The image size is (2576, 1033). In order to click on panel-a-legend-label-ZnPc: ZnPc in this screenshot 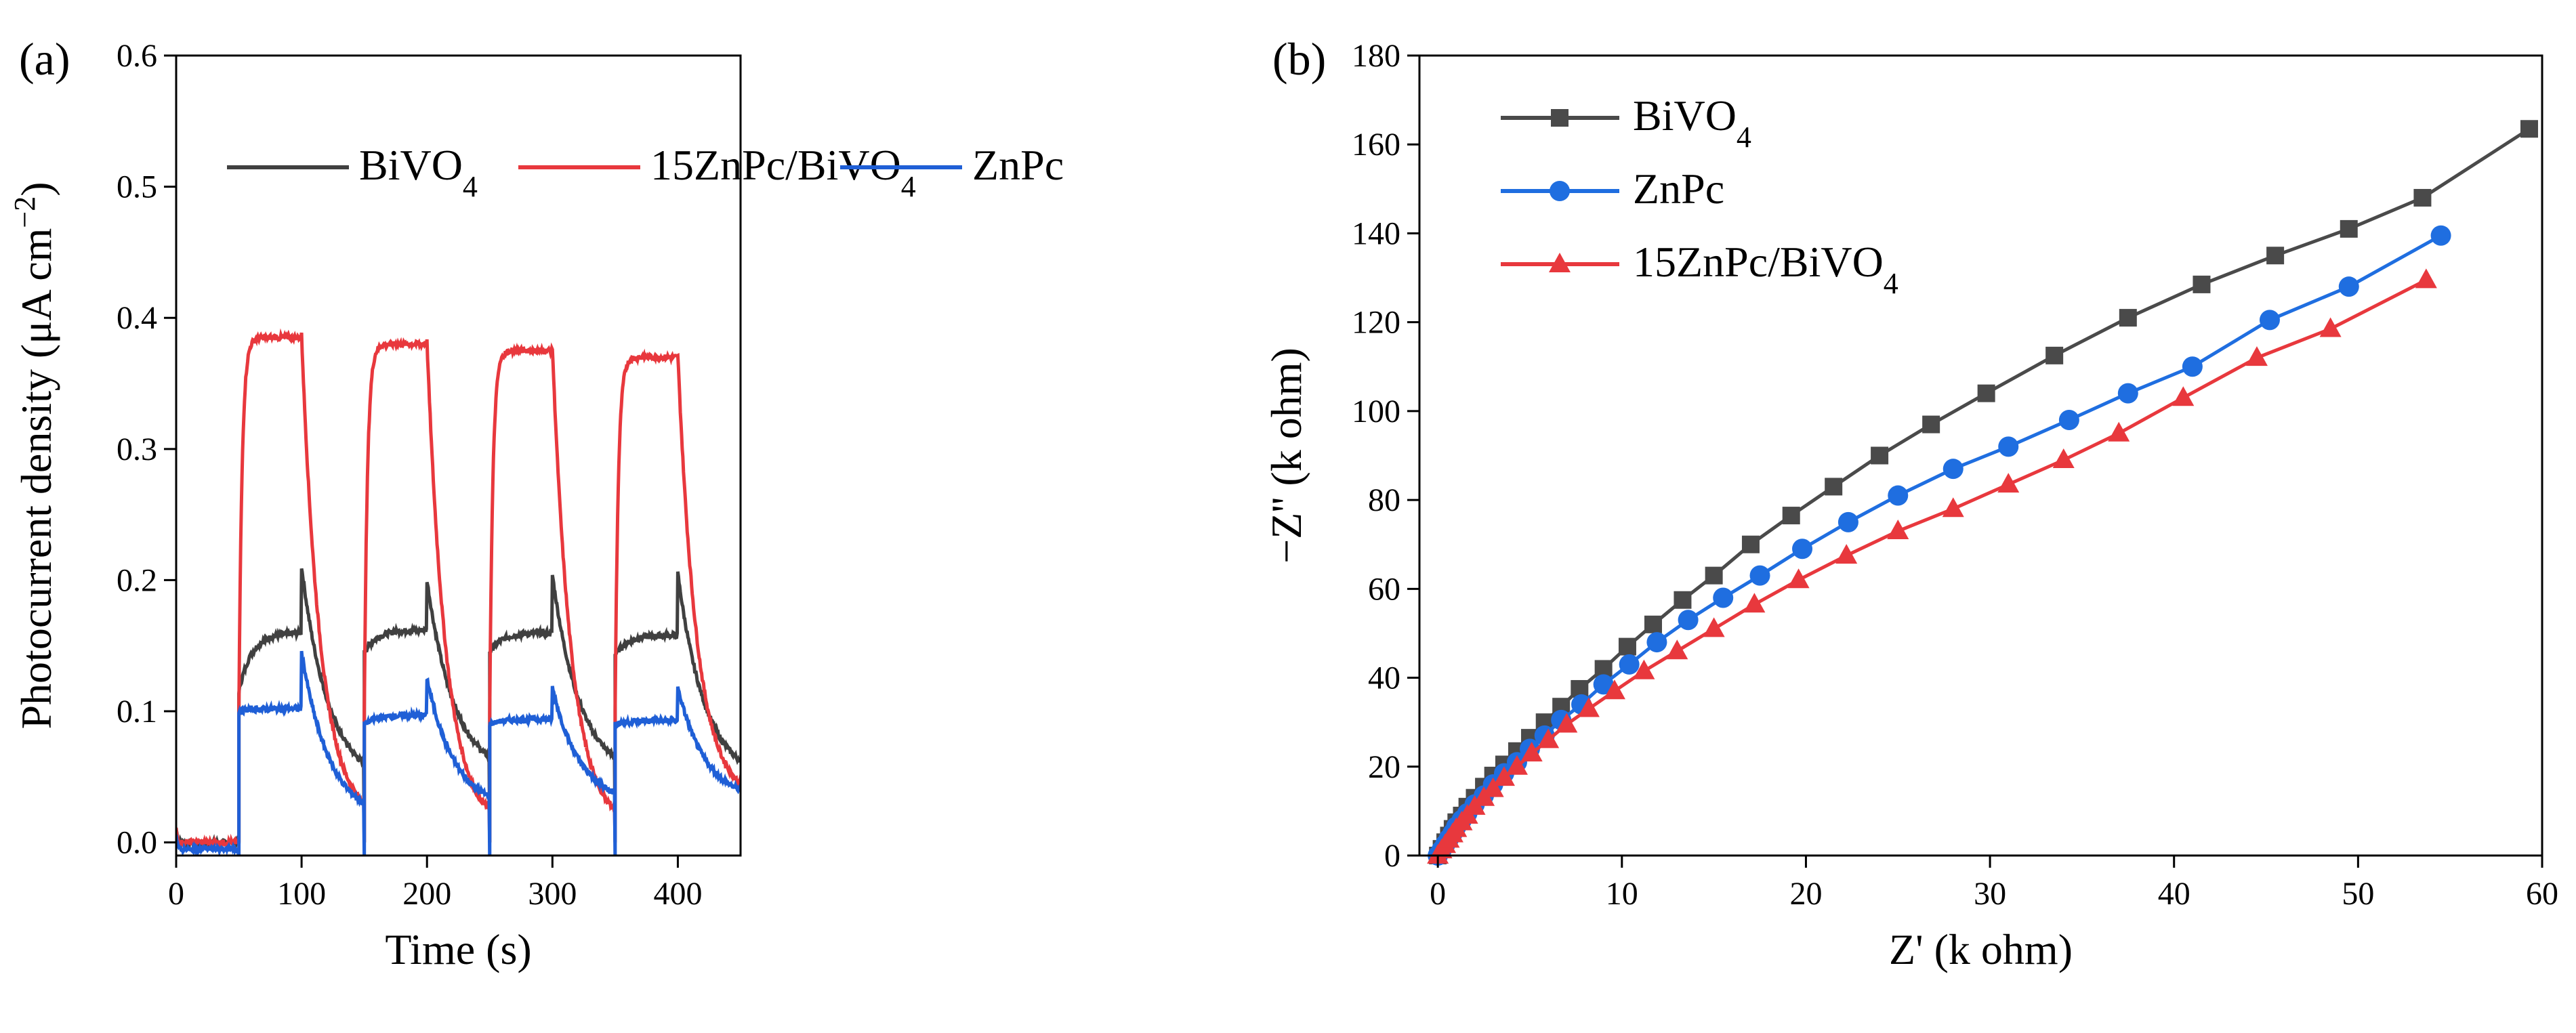, I will do `click(1018, 165)`.